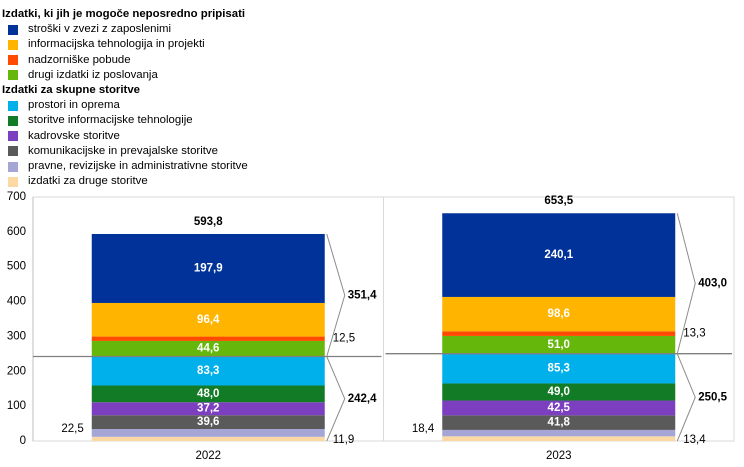  I want to click on bar-izdatki-za-druge-storitve-2022, so click(208, 438).